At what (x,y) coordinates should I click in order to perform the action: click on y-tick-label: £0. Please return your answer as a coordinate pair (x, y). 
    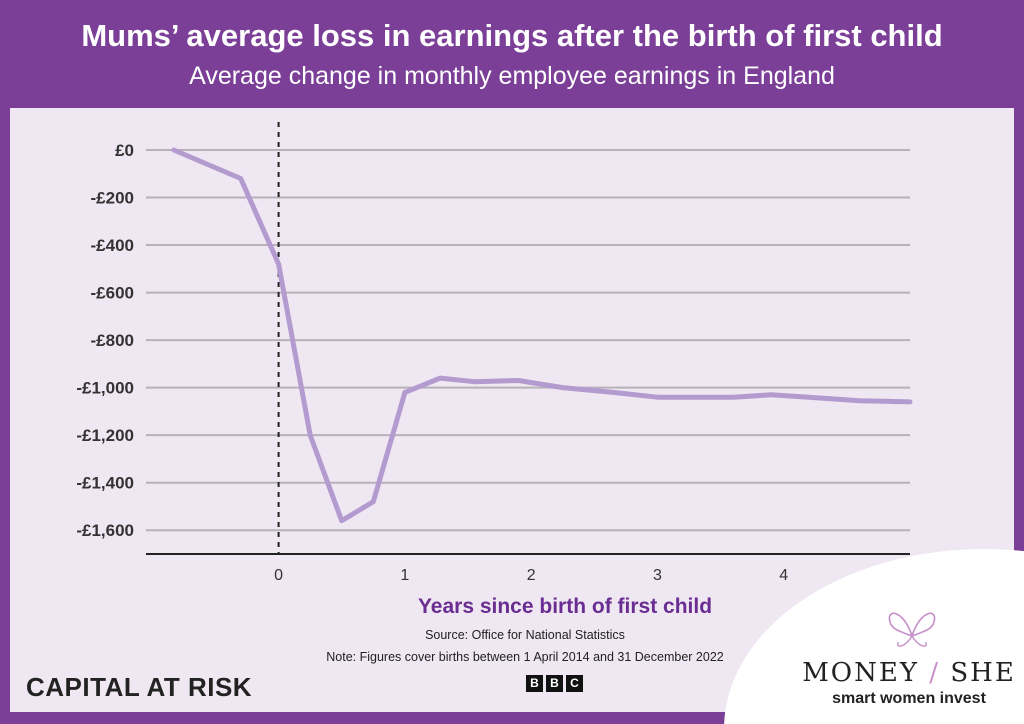
    Looking at the image, I should click on (124, 150).